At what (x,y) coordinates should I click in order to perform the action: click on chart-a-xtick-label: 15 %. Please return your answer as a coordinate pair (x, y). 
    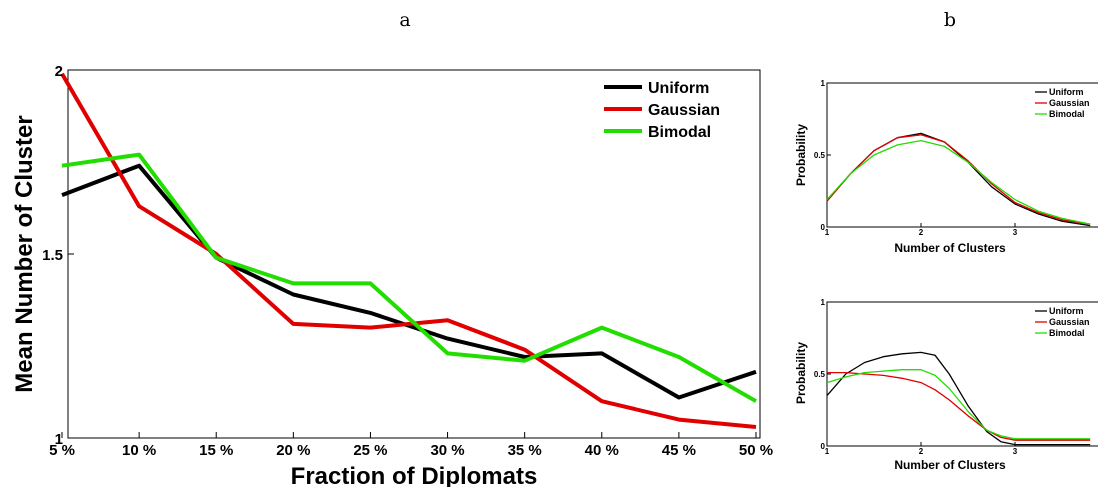
    Looking at the image, I should click on (216, 450).